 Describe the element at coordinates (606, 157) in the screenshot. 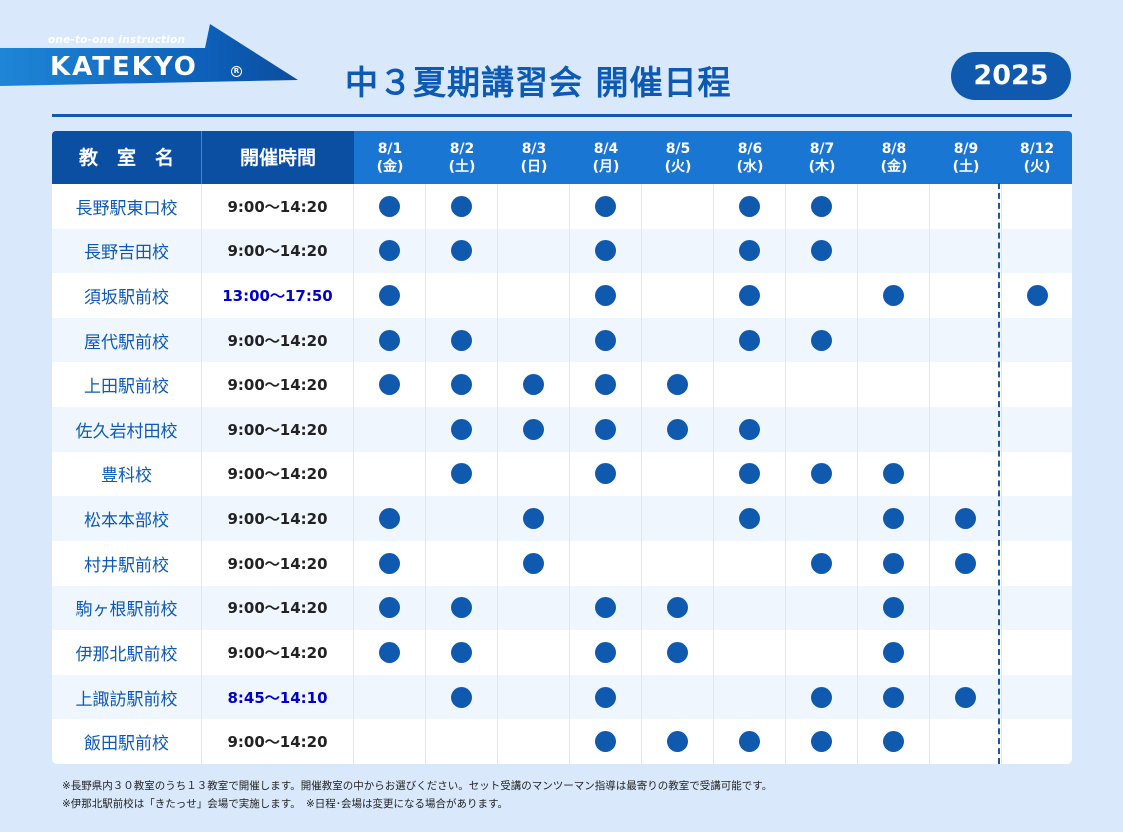

I see `header-date-4: 8/4 (月)` at that location.